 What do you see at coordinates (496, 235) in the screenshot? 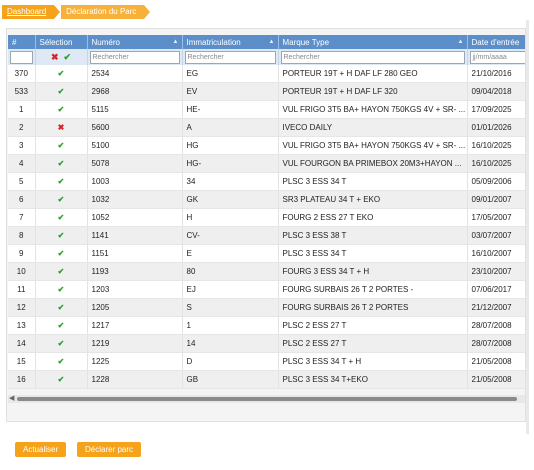
I see `row-date-entree: 03/07/2007` at bounding box center [496, 235].